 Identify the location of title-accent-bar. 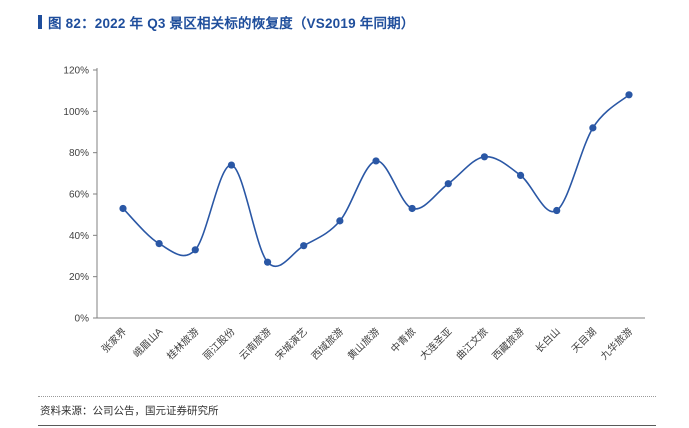
(40, 22).